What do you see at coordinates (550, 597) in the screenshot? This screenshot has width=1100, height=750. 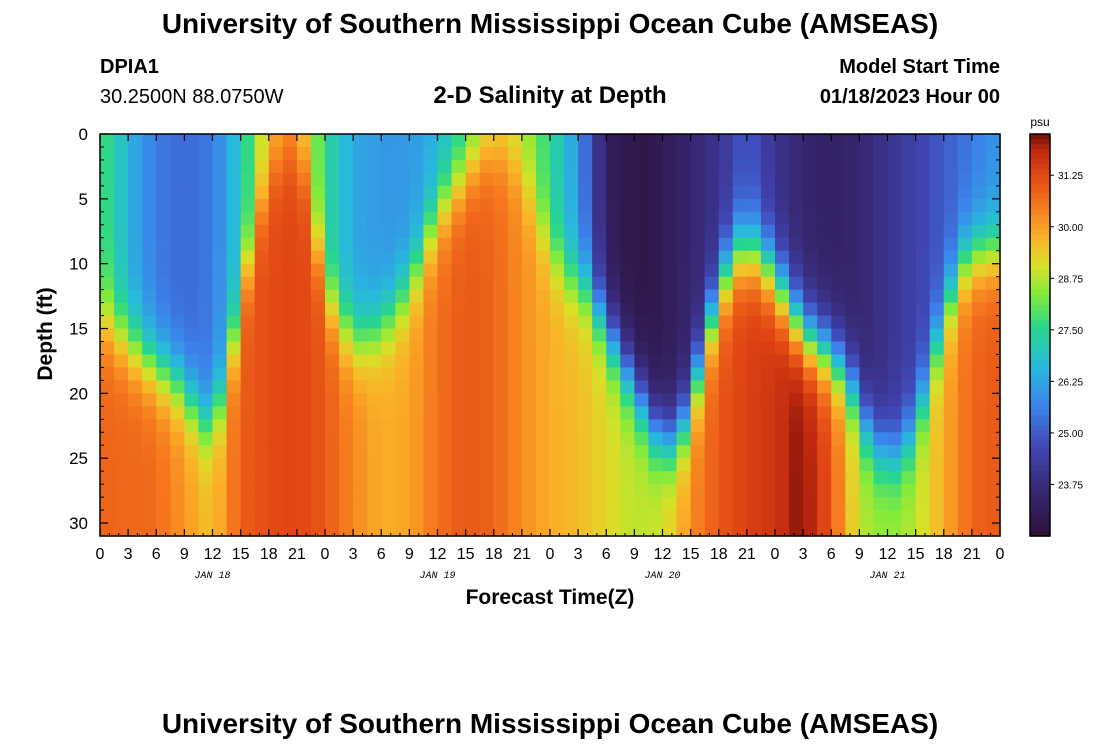 I see `x-axis-label: Forecast Time(Z)` at bounding box center [550, 597].